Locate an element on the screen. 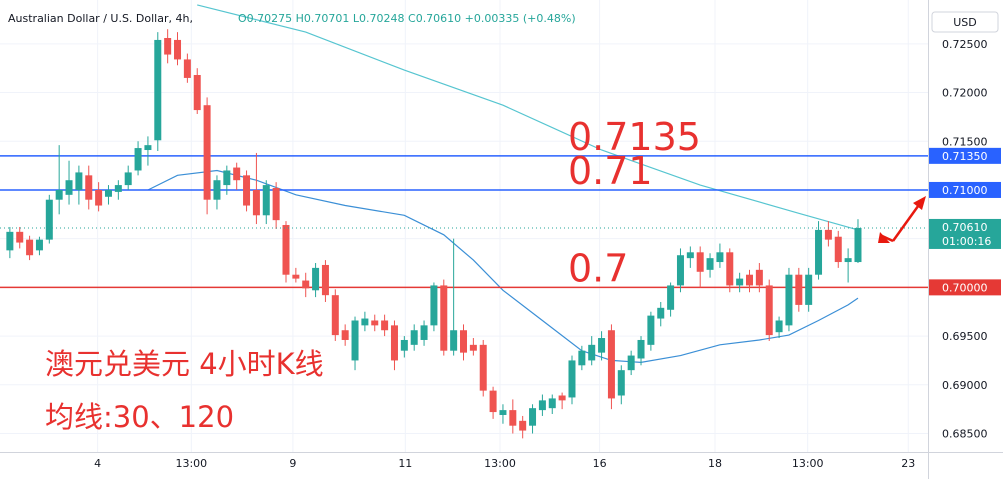 The height and width of the screenshot is (479, 1003). x-tick-label: 9 is located at coordinates (292, 463).